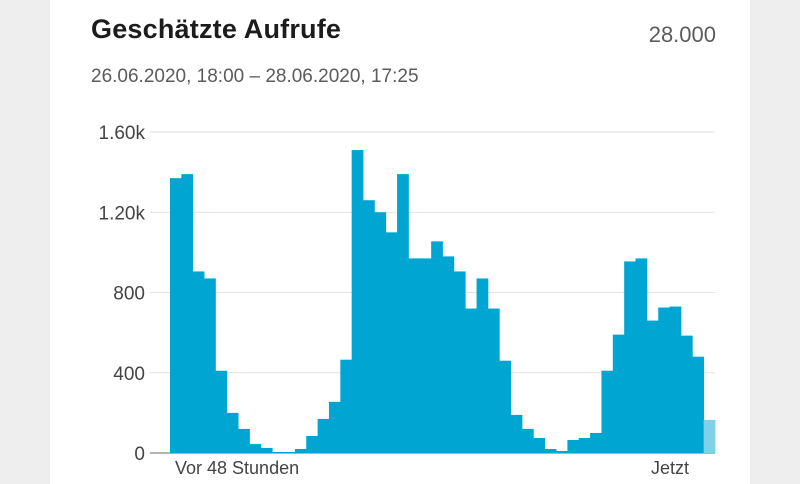 The width and height of the screenshot is (800, 484). What do you see at coordinates (139, 454) in the screenshot?
I see `y-tick-label: 0` at bounding box center [139, 454].